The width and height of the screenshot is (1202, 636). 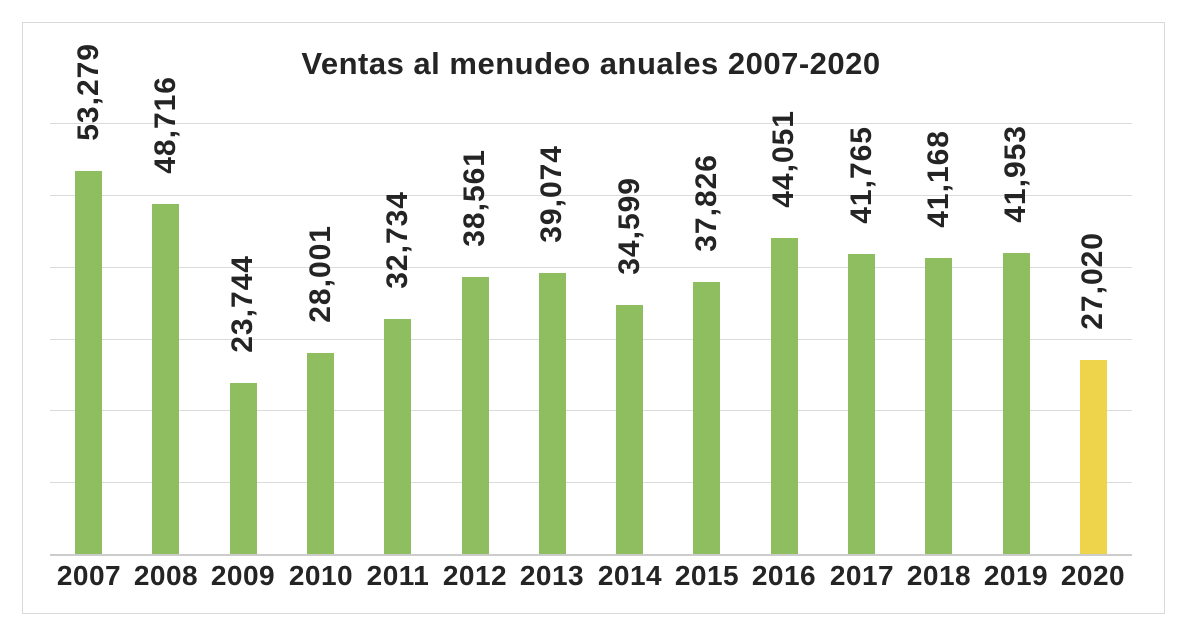 What do you see at coordinates (939, 575) in the screenshot?
I see `x-tick-2018: 2018` at bounding box center [939, 575].